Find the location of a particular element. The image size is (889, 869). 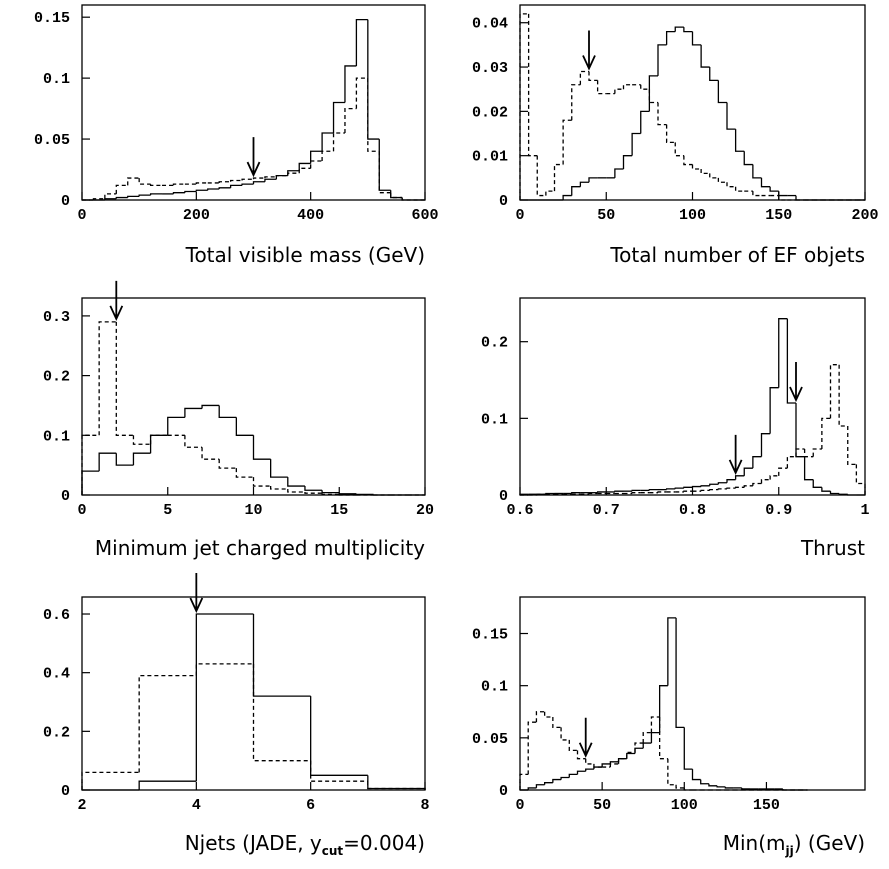

label-part: ) (GeV) is located at coordinates (829, 843).